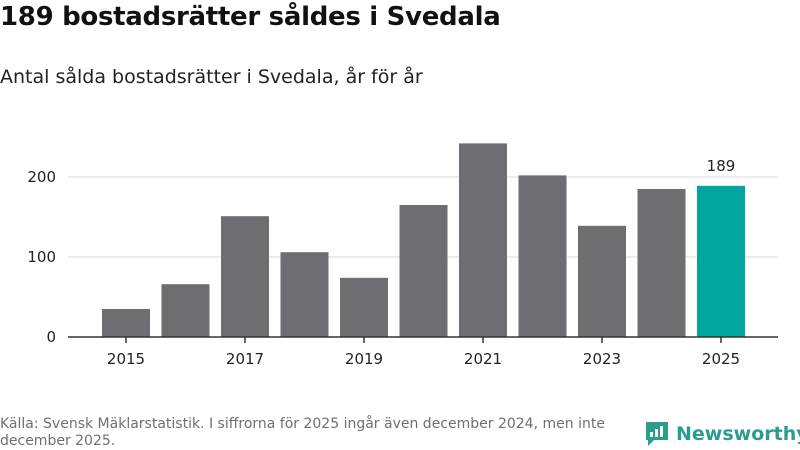 This screenshot has width=800, height=450. I want to click on chart-title: 189 bostadsrätter såldes i Svedala, so click(250, 17).